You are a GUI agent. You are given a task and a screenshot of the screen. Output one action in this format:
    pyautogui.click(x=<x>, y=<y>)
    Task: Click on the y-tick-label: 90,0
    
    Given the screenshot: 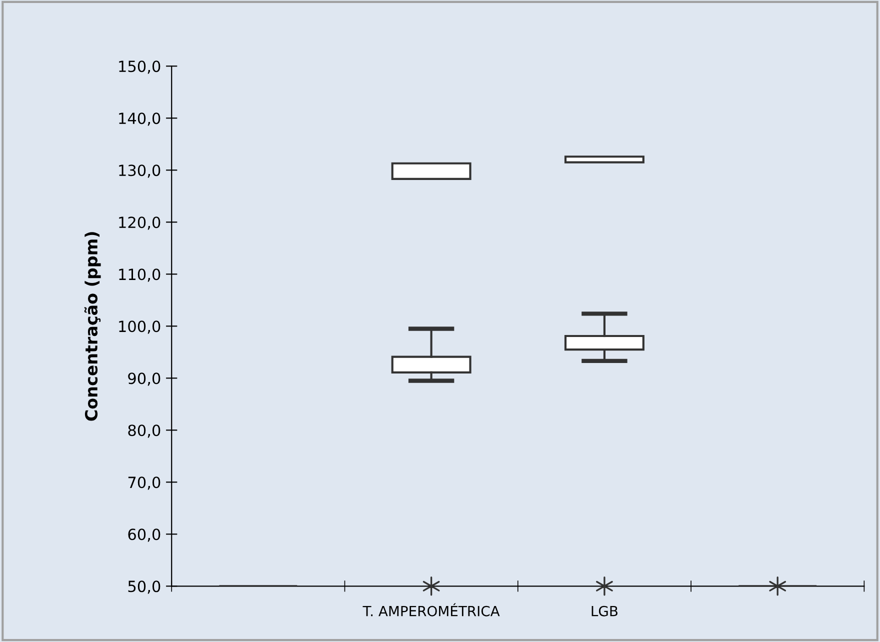 What is the action you would take?
    pyautogui.click(x=144, y=379)
    